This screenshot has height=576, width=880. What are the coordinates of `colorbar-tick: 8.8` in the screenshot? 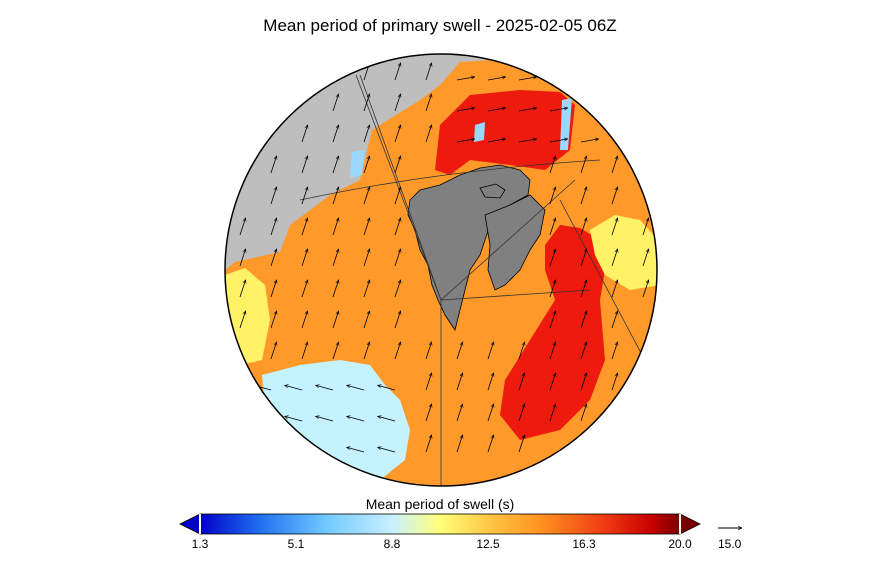 It's located at (392, 544).